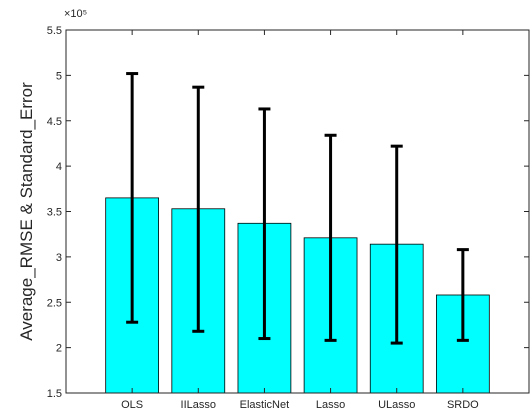 The height and width of the screenshot is (419, 531). I want to click on error-bar-srdo, so click(462, 295).